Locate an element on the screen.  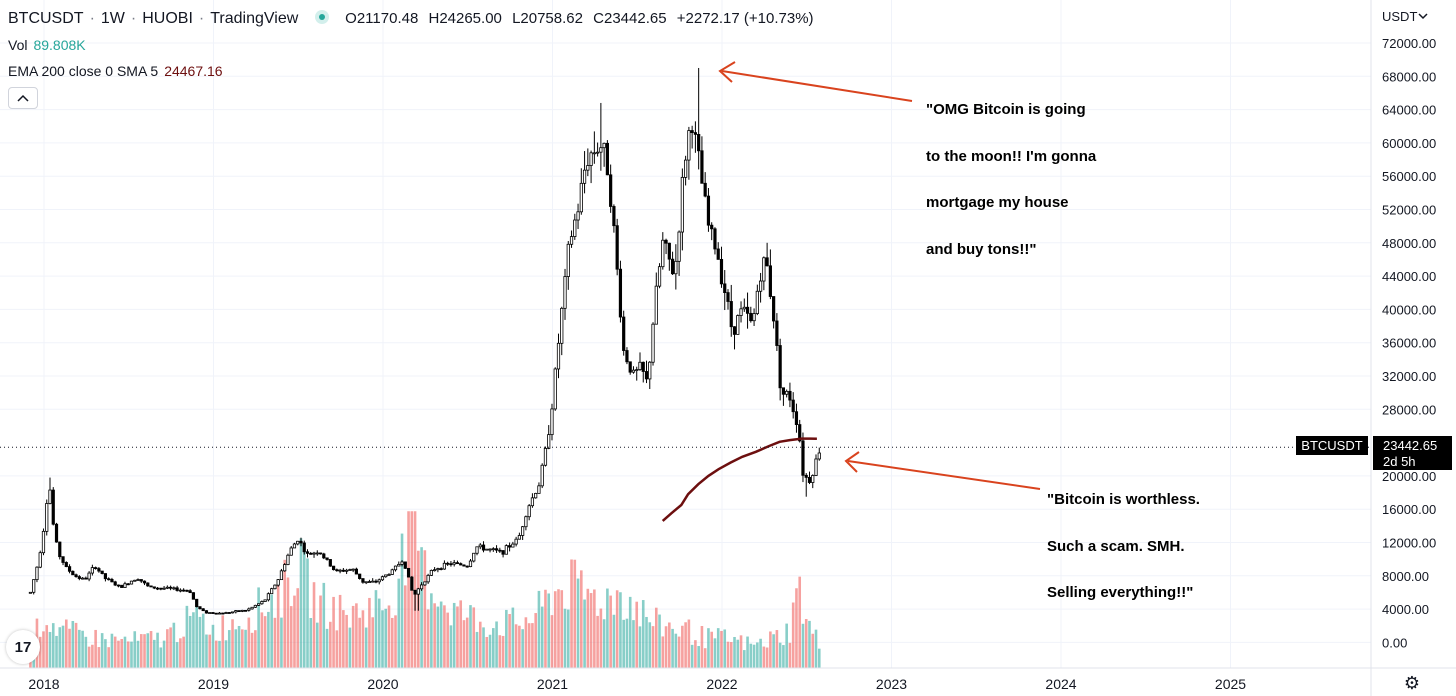
x-tick-label: 2021 is located at coordinates (552, 684).